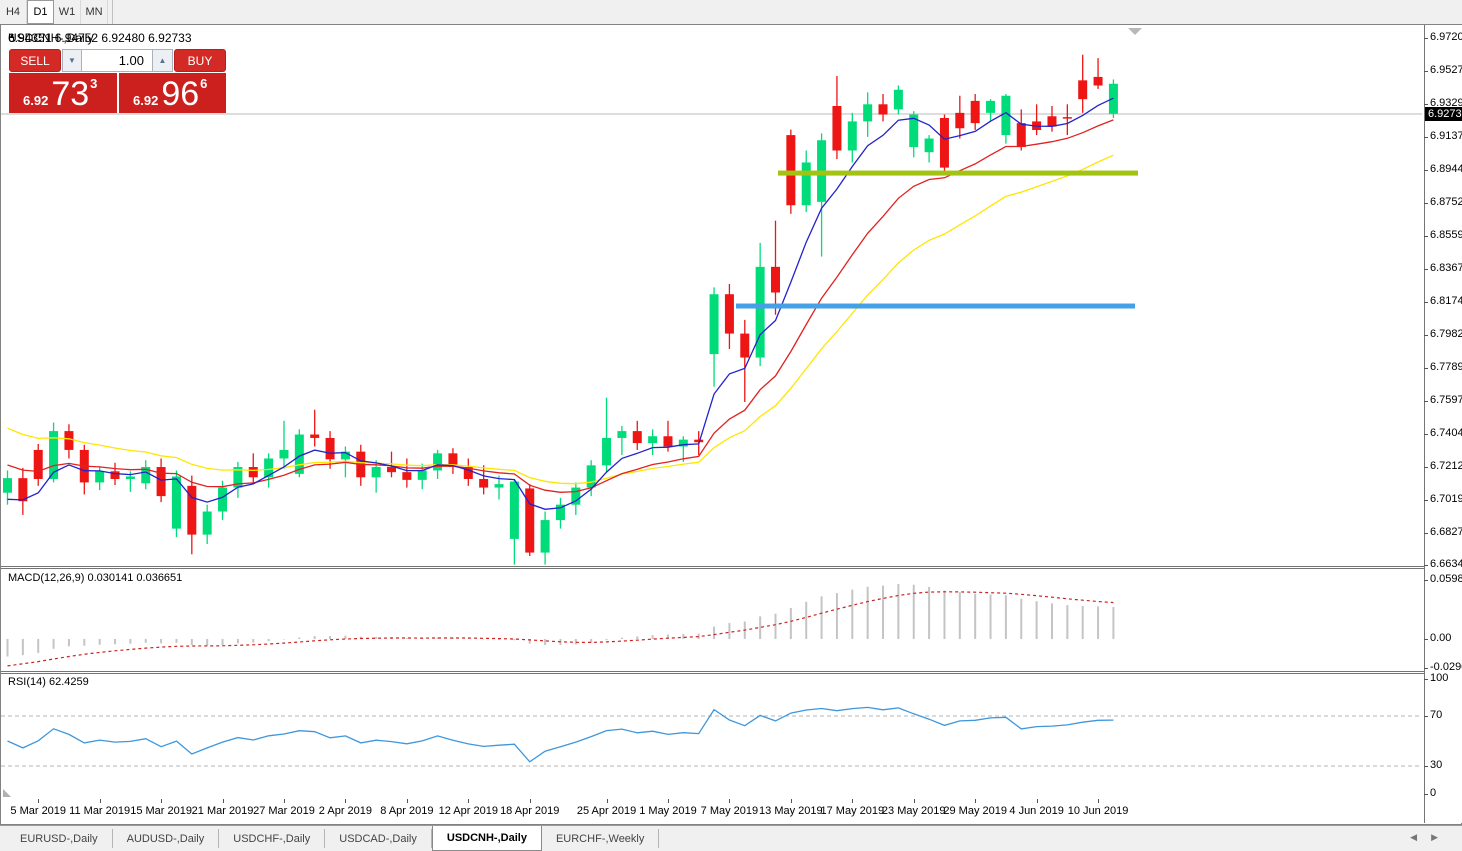 This screenshot has height=851, width=1462. Describe the element at coordinates (378, 838) in the screenshot. I see `chart-tab-usdcaddaily: USDCAD-,Daily` at that location.